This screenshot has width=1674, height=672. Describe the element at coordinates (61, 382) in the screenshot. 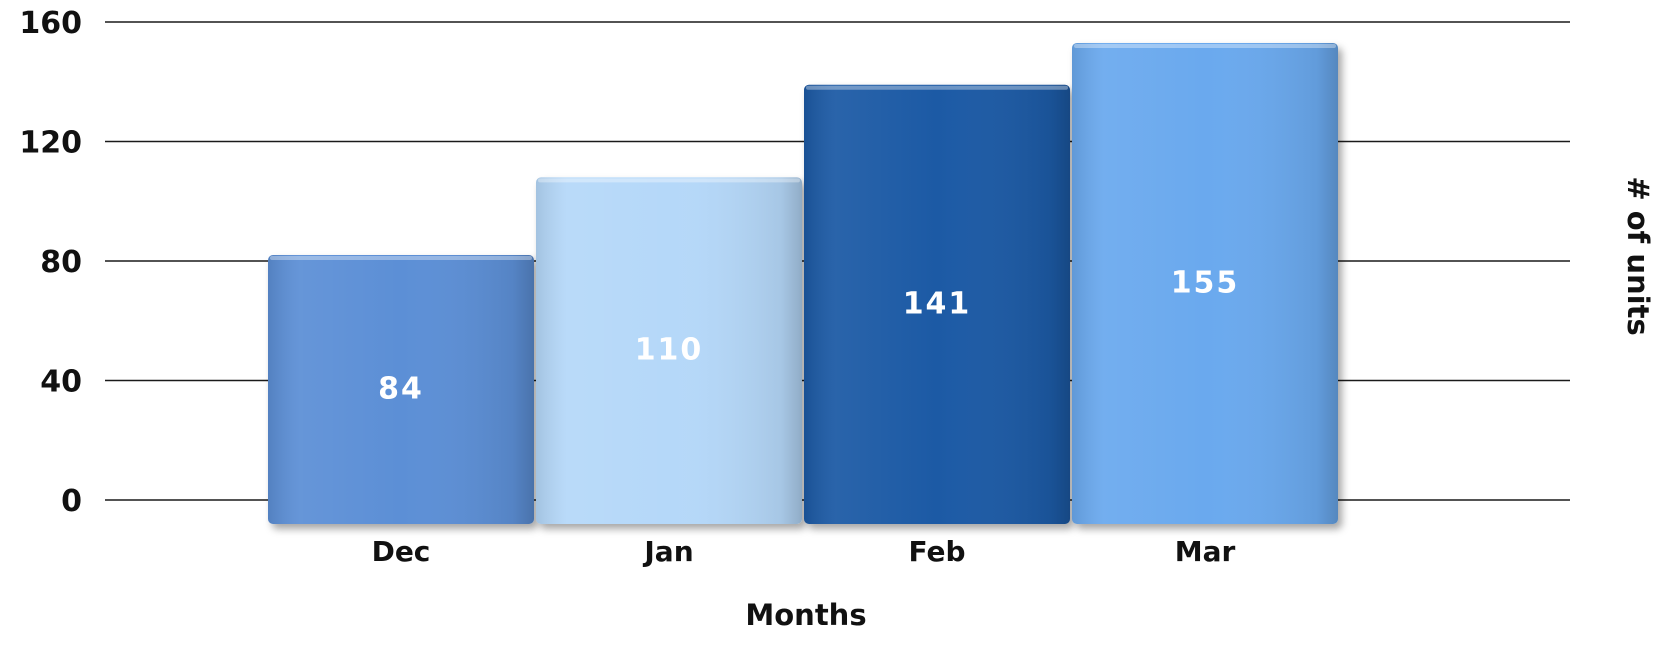

I see `y-tick-label: 40` at that location.